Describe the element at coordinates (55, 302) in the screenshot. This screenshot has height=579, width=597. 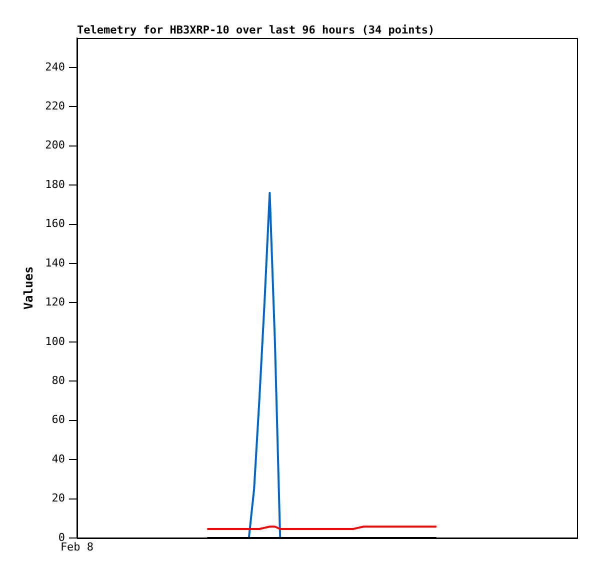
I see `y-tick-label: 120` at that location.